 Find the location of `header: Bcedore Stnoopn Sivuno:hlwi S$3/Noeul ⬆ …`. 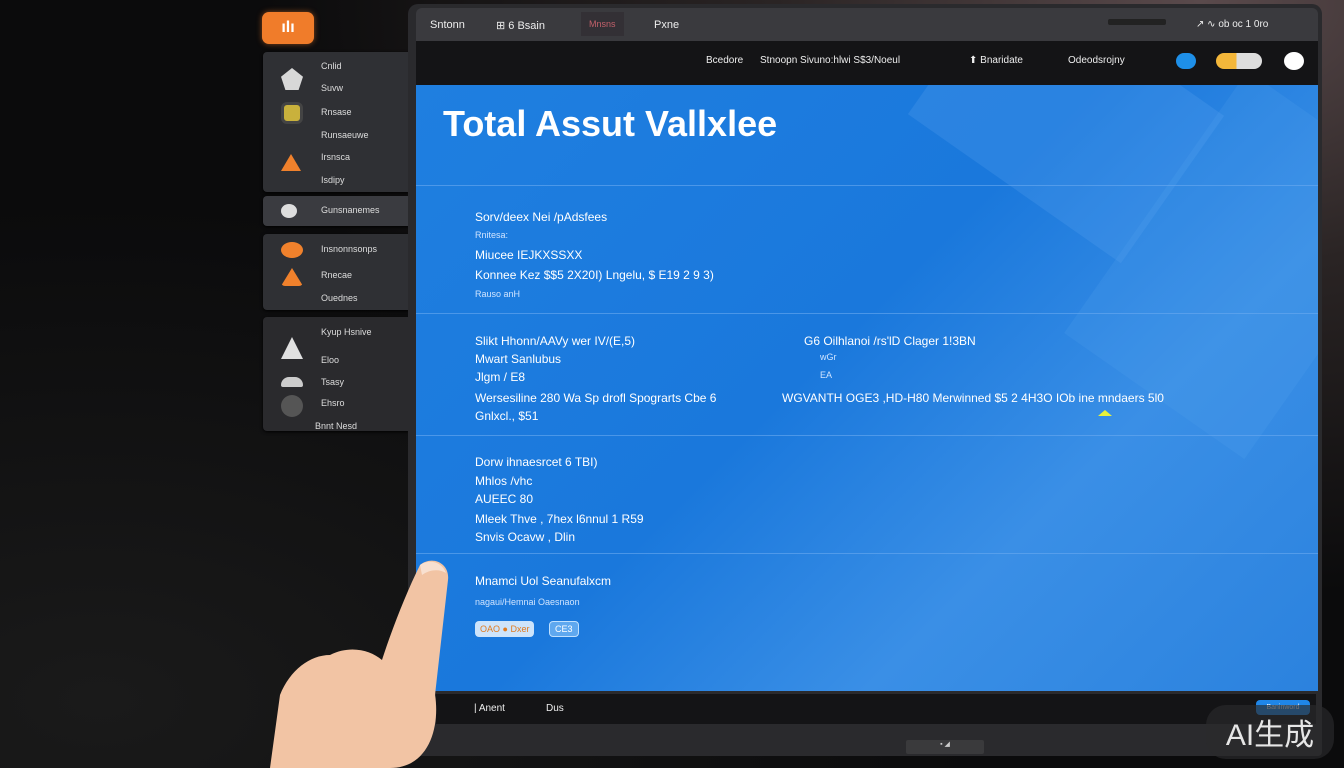

header: Bcedore Stnoopn Sivuno:hlwi S$3/Noeul ⬆ … is located at coordinates (867, 63).